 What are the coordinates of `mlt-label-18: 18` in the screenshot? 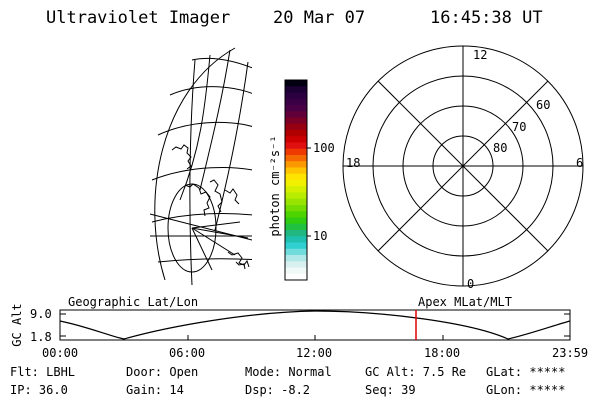 It's located at (353, 163).